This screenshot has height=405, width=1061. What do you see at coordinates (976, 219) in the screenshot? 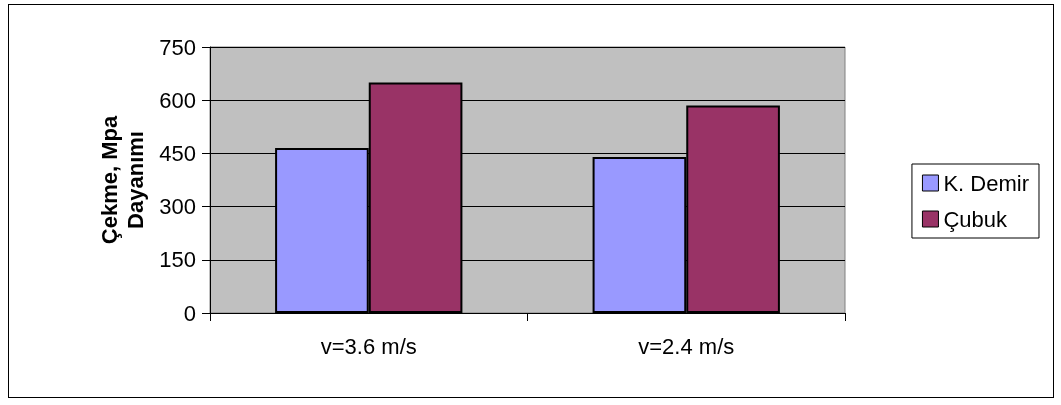
I see `legend-label: Çubuk` at bounding box center [976, 219].